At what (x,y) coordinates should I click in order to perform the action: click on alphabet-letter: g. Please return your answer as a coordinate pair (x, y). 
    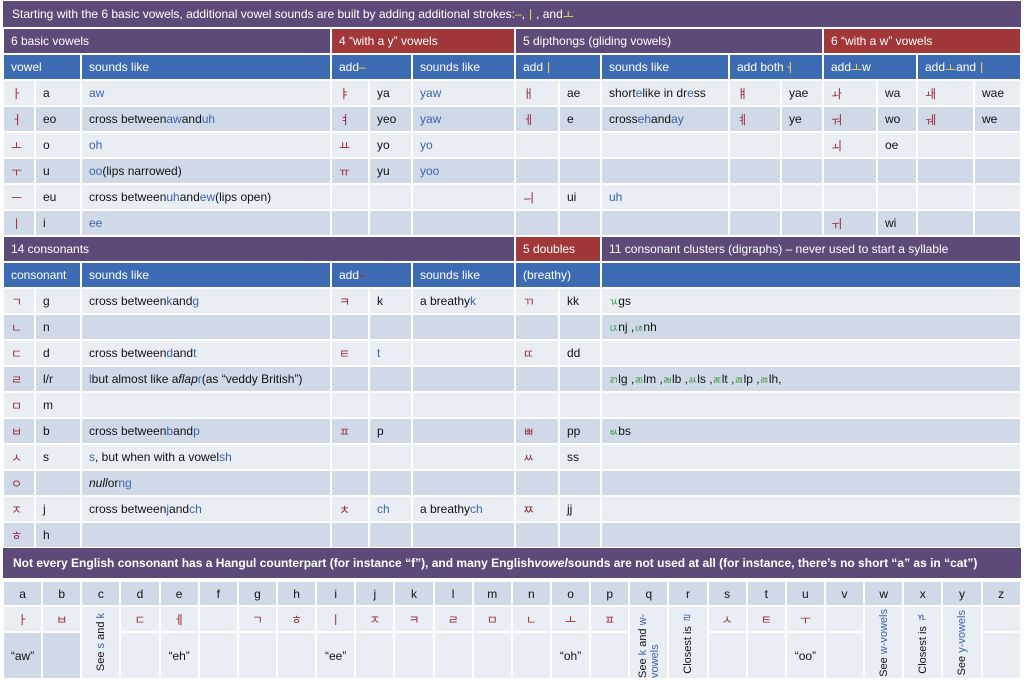
    Looking at the image, I should click on (257, 593).